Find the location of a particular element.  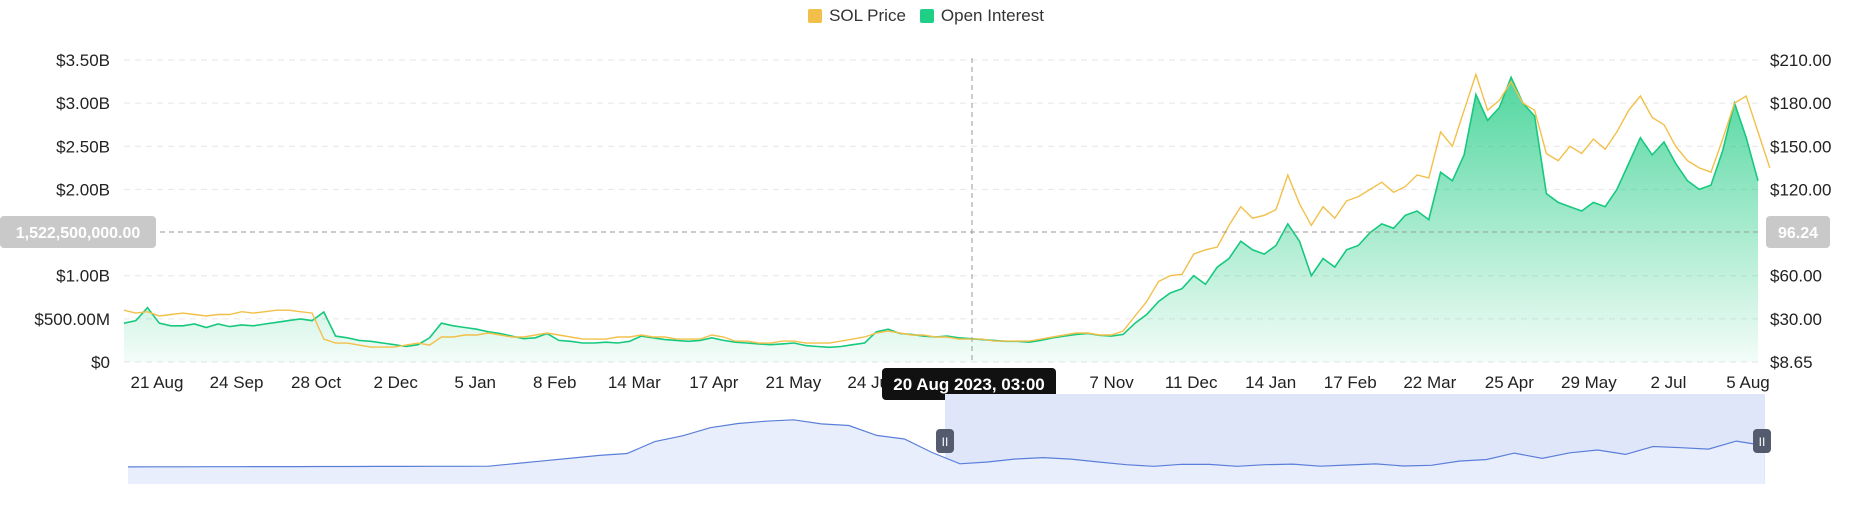

x-tick-label: 21 Aug is located at coordinates (157, 382).